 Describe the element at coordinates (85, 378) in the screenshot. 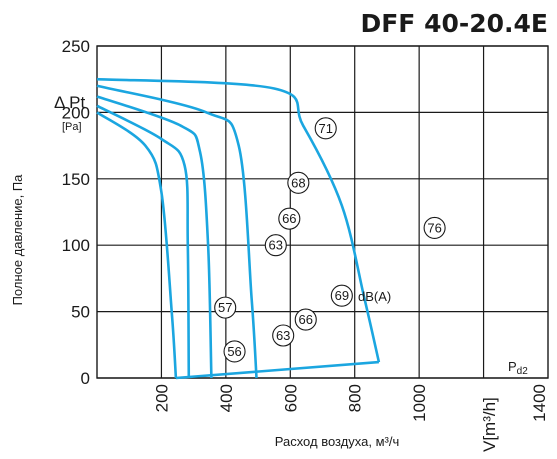

I see `y-tick-label: 0` at that location.